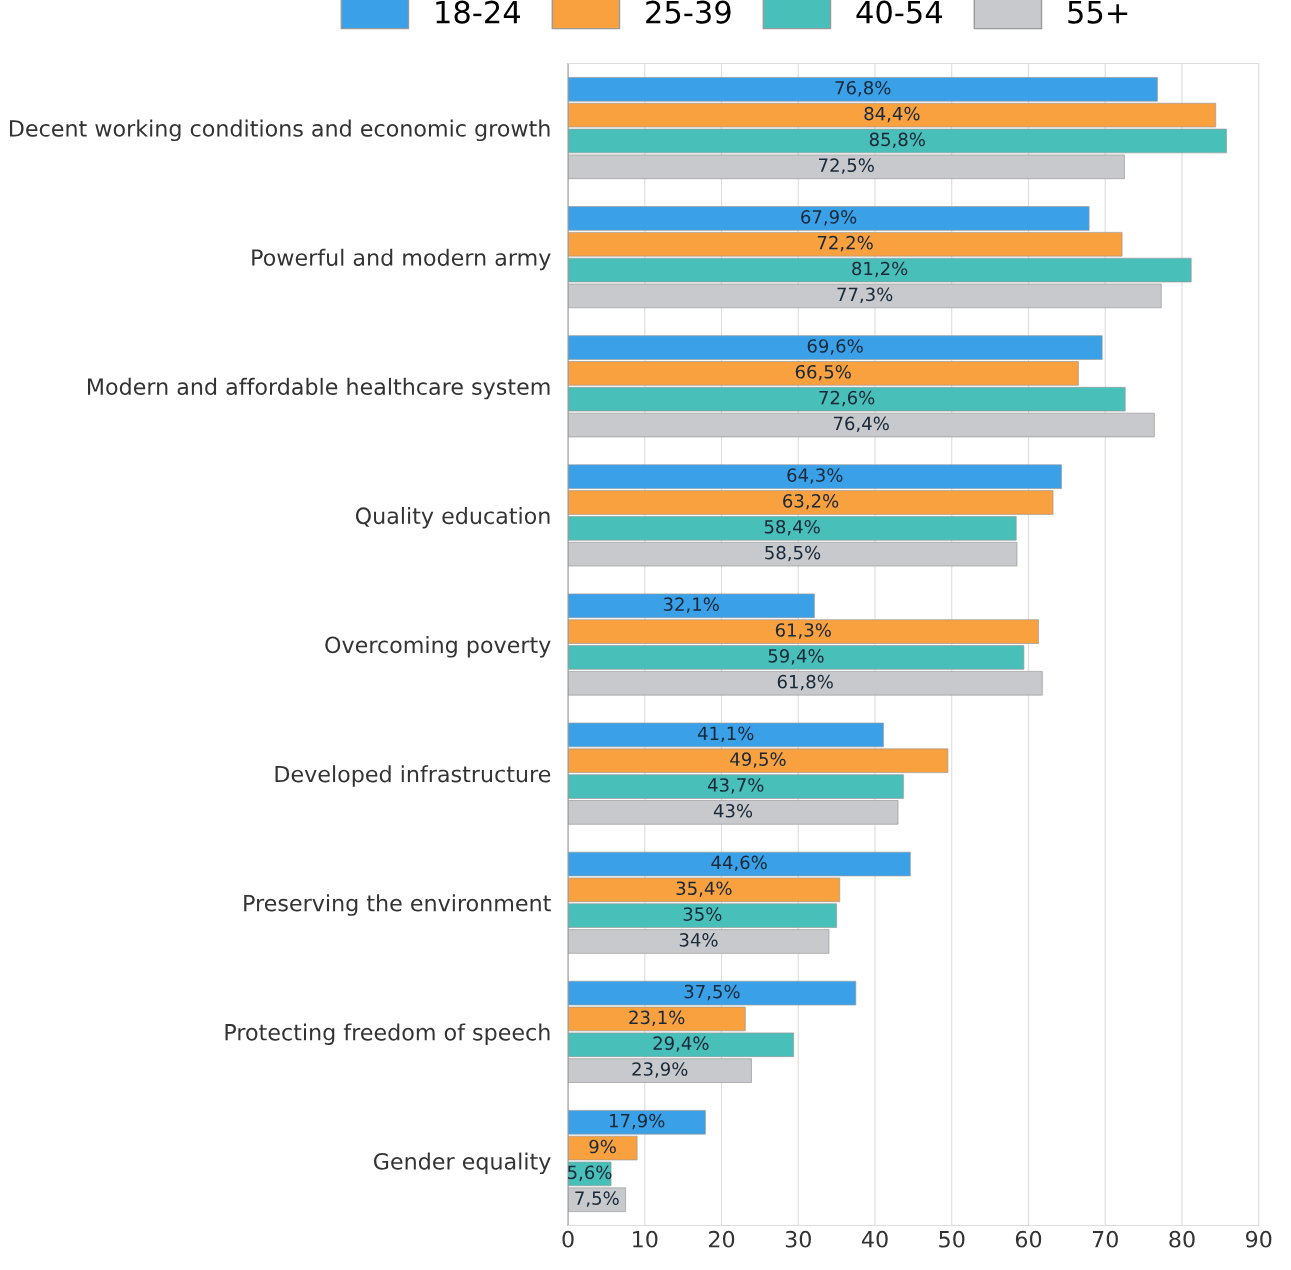  What do you see at coordinates (892, 114) in the screenshot?
I see `data-label: 84,4%` at bounding box center [892, 114].